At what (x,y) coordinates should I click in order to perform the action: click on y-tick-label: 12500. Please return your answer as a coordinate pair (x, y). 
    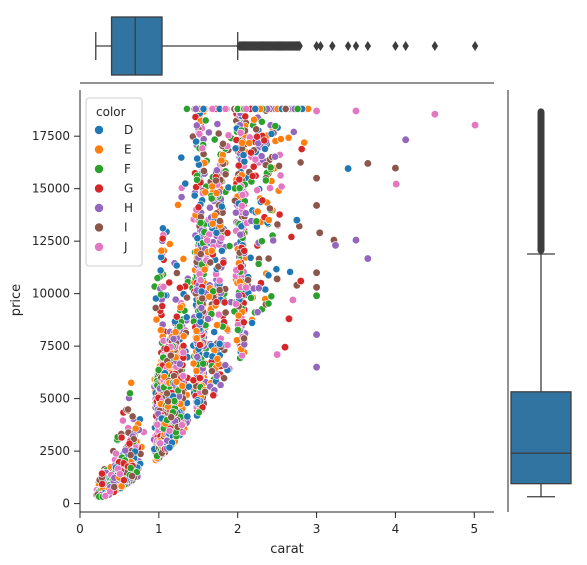
    Looking at the image, I should click on (51, 241).